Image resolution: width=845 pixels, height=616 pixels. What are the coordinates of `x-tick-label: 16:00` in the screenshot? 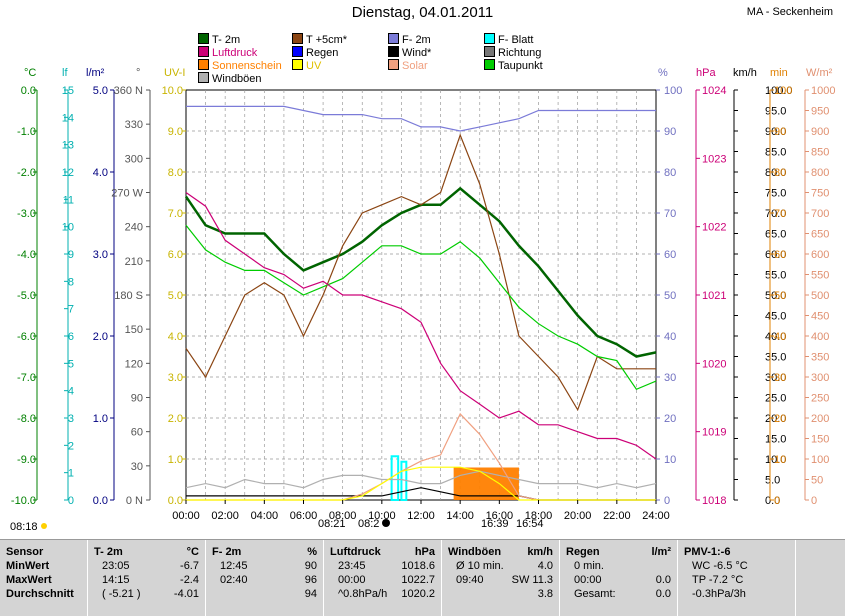 It's located at (500, 516).